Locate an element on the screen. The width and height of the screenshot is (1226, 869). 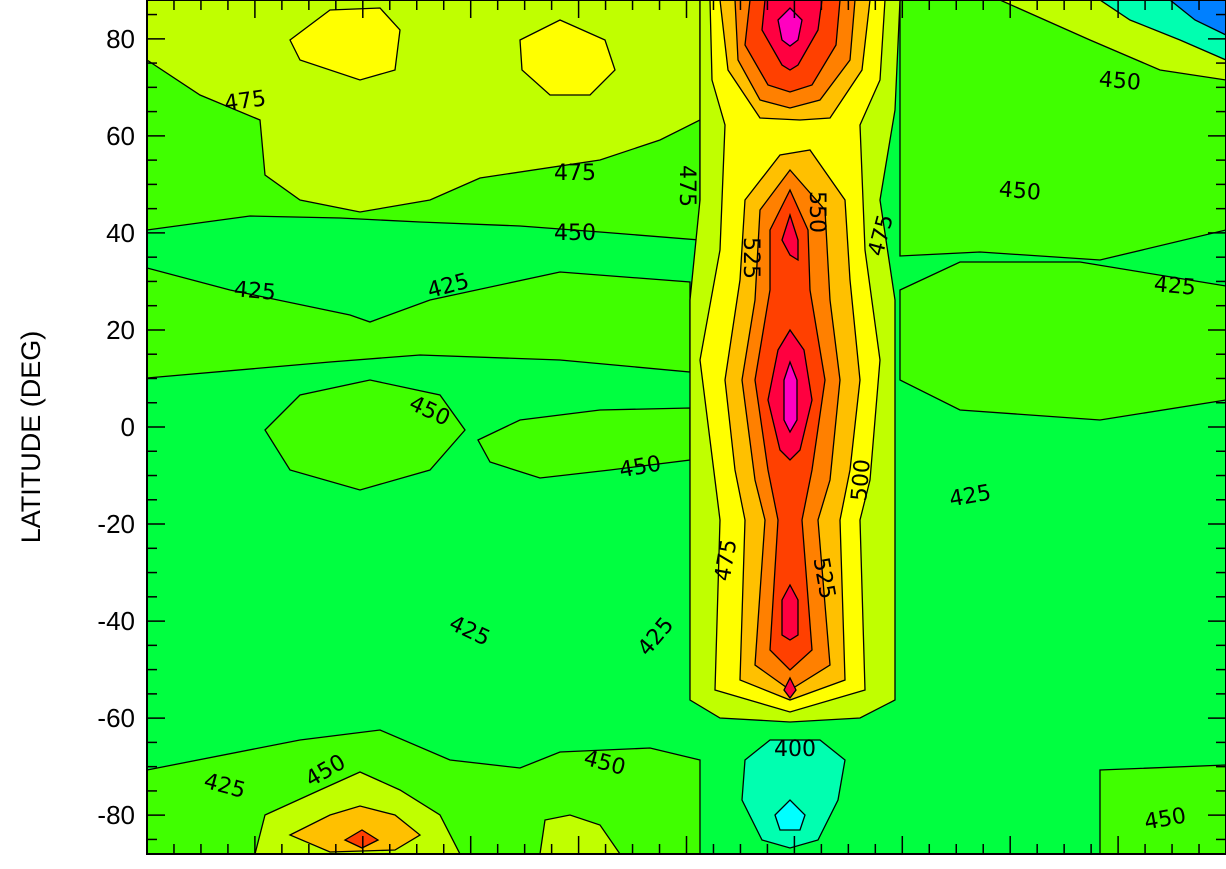
field-450-475-east is located at coordinates (1062, 341).